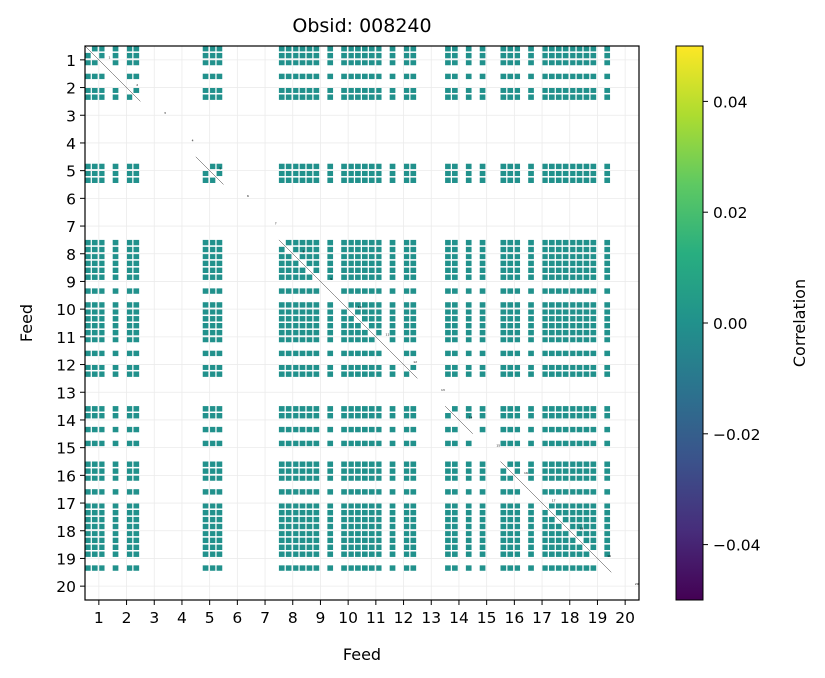 Image resolution: width=825 pixels, height=678 pixels. Describe the element at coordinates (542, 503) in the screenshot. I see `diagonal-mark` at that location.